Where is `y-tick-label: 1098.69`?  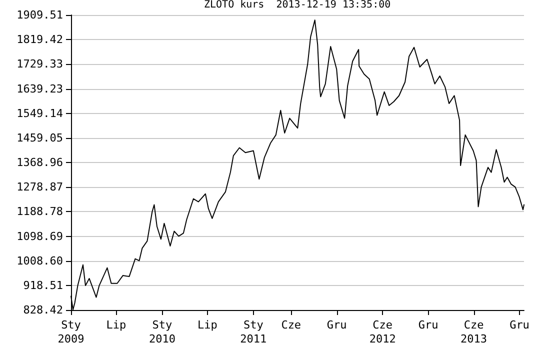 y-tick-label: 1098.69 is located at coordinates (39, 236).